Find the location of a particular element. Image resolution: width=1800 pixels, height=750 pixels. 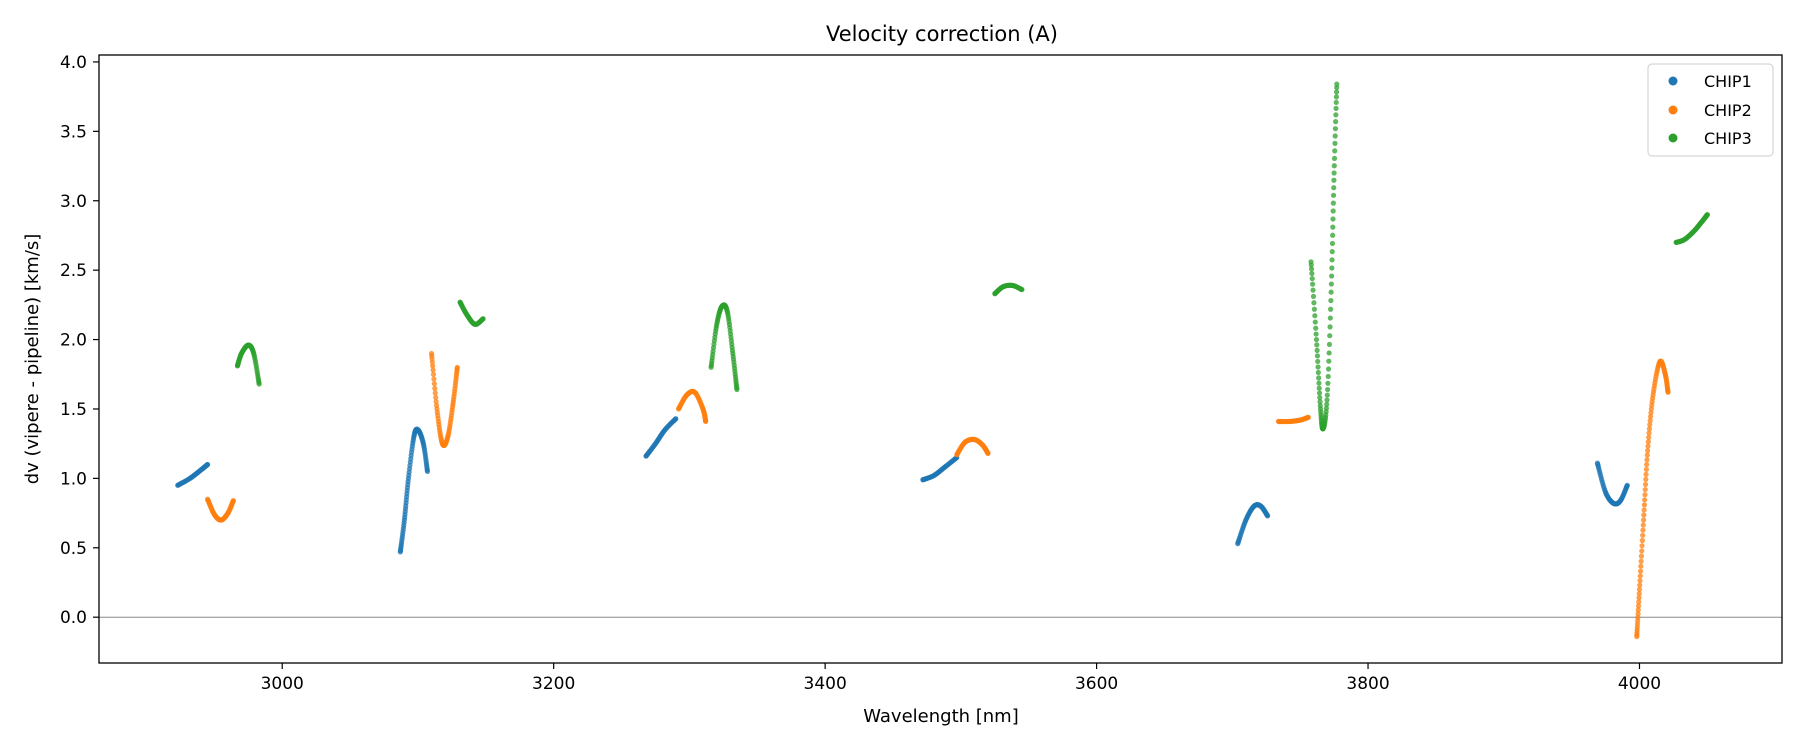

x-tick-label: 3800 is located at coordinates (1367, 684).